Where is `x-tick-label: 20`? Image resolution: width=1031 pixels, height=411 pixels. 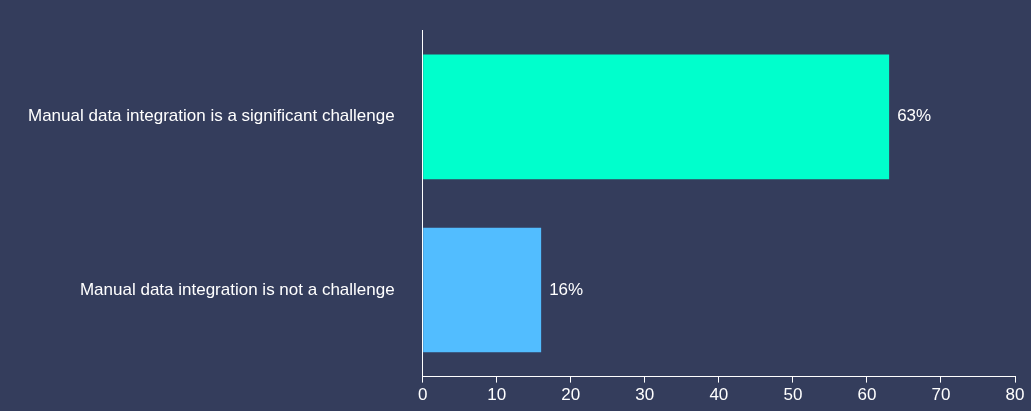
x-tick-label: 20 is located at coordinates (571, 395).